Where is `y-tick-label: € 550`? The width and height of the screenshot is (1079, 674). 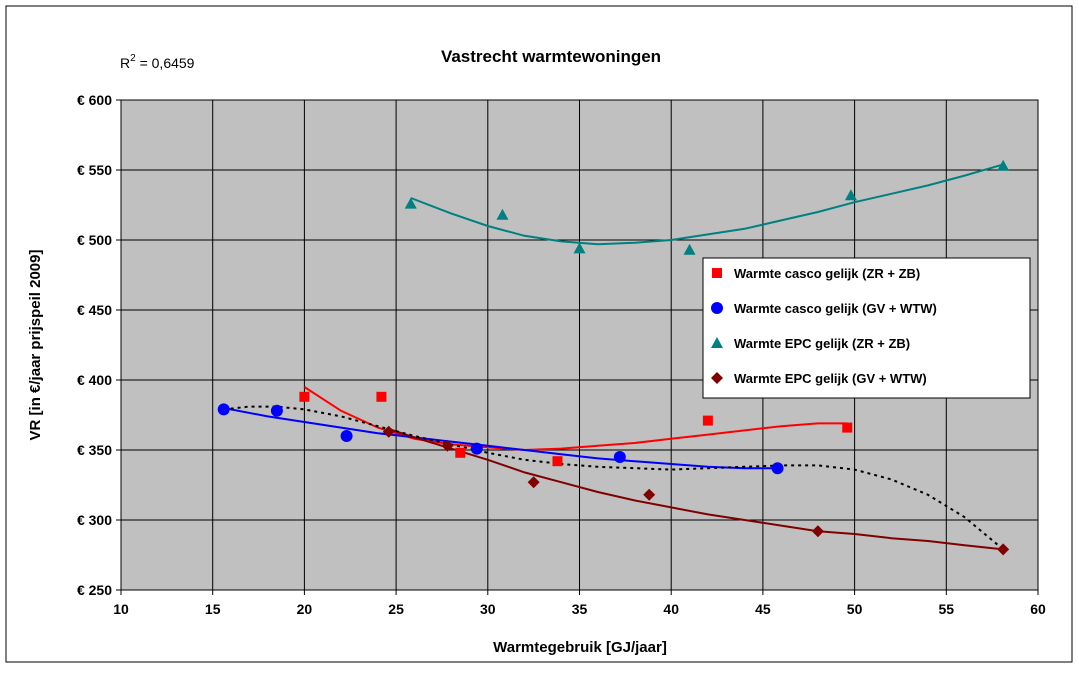 y-tick-label: € 550 is located at coordinates (94, 170).